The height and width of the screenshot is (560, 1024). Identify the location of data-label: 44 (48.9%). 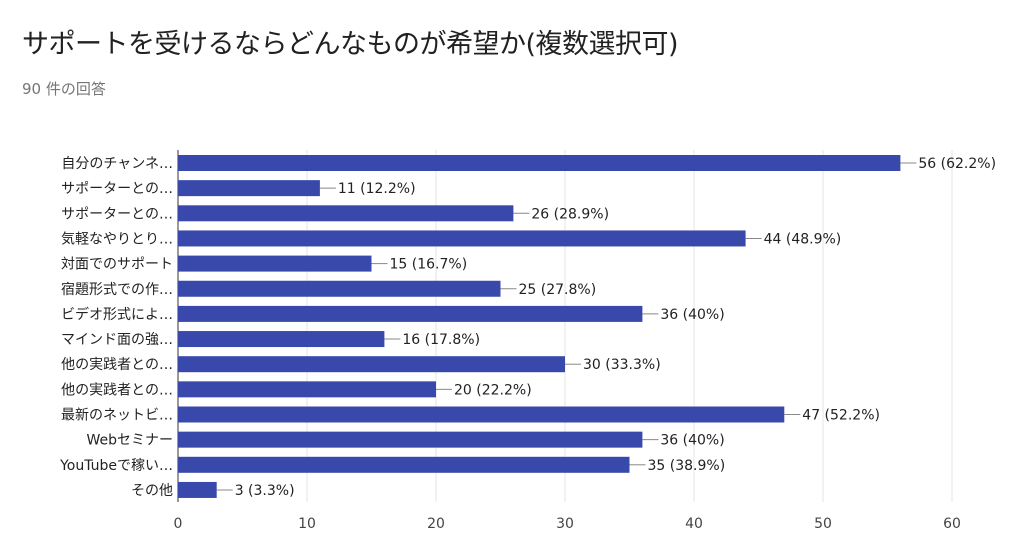
(803, 239).